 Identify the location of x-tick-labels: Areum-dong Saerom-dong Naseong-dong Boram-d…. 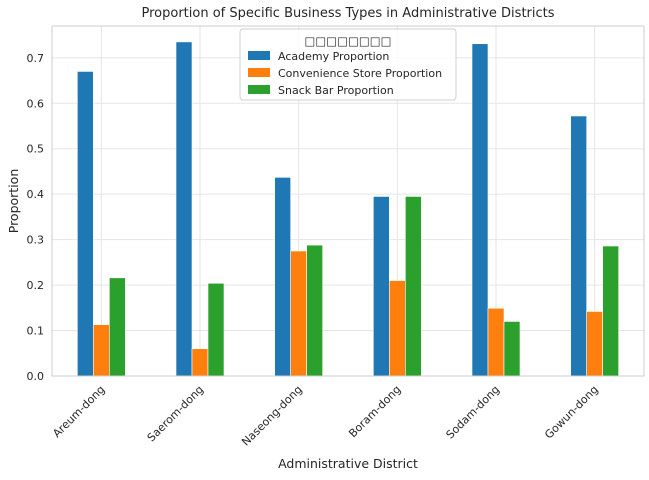
(325, 416).